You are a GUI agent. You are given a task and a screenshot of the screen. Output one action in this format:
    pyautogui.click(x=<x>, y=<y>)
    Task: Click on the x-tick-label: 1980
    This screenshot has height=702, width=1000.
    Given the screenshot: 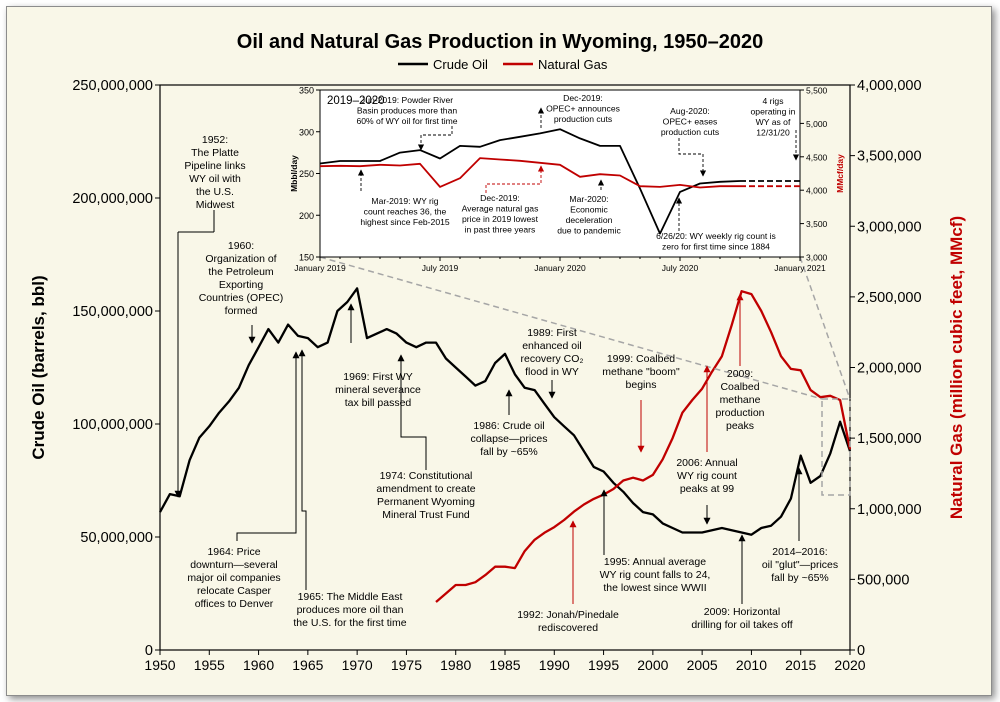 What is the action you would take?
    pyautogui.click(x=455, y=665)
    